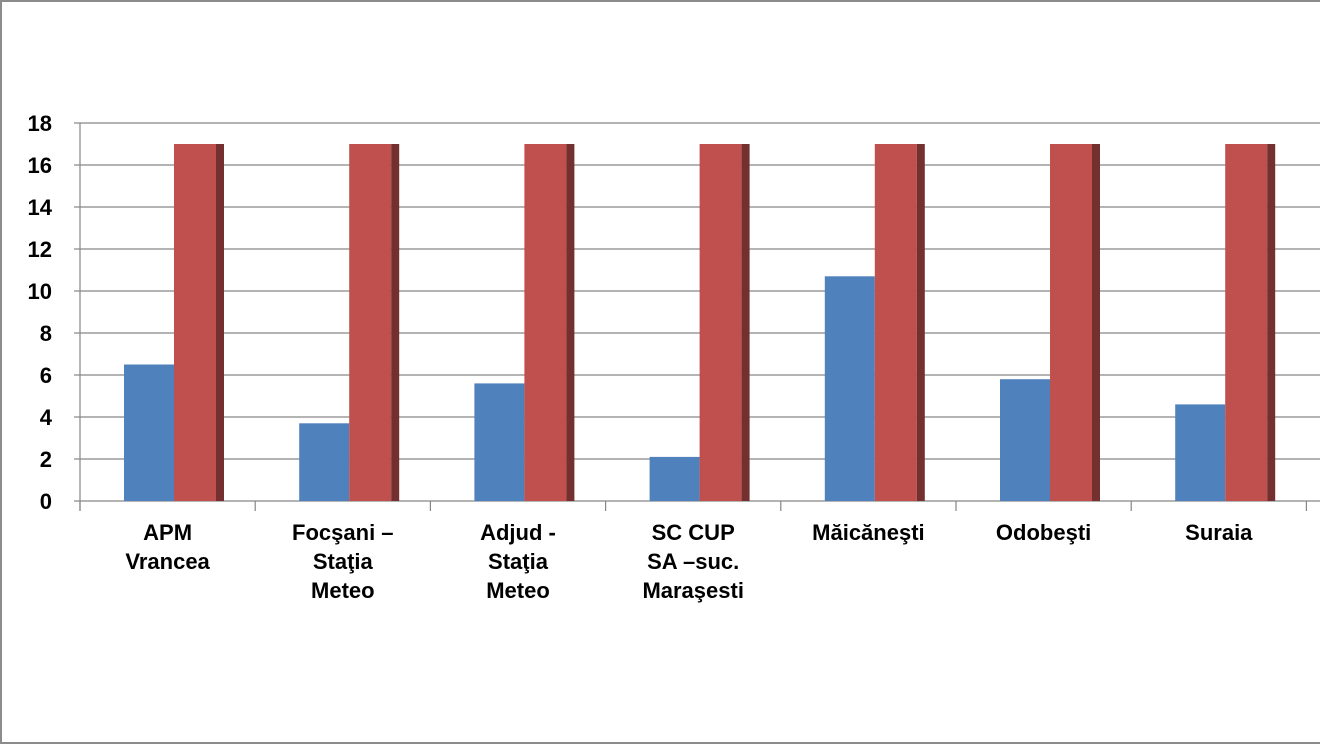 This screenshot has height=746, width=1320. I want to click on y-tick-label: 4, so click(46, 417).